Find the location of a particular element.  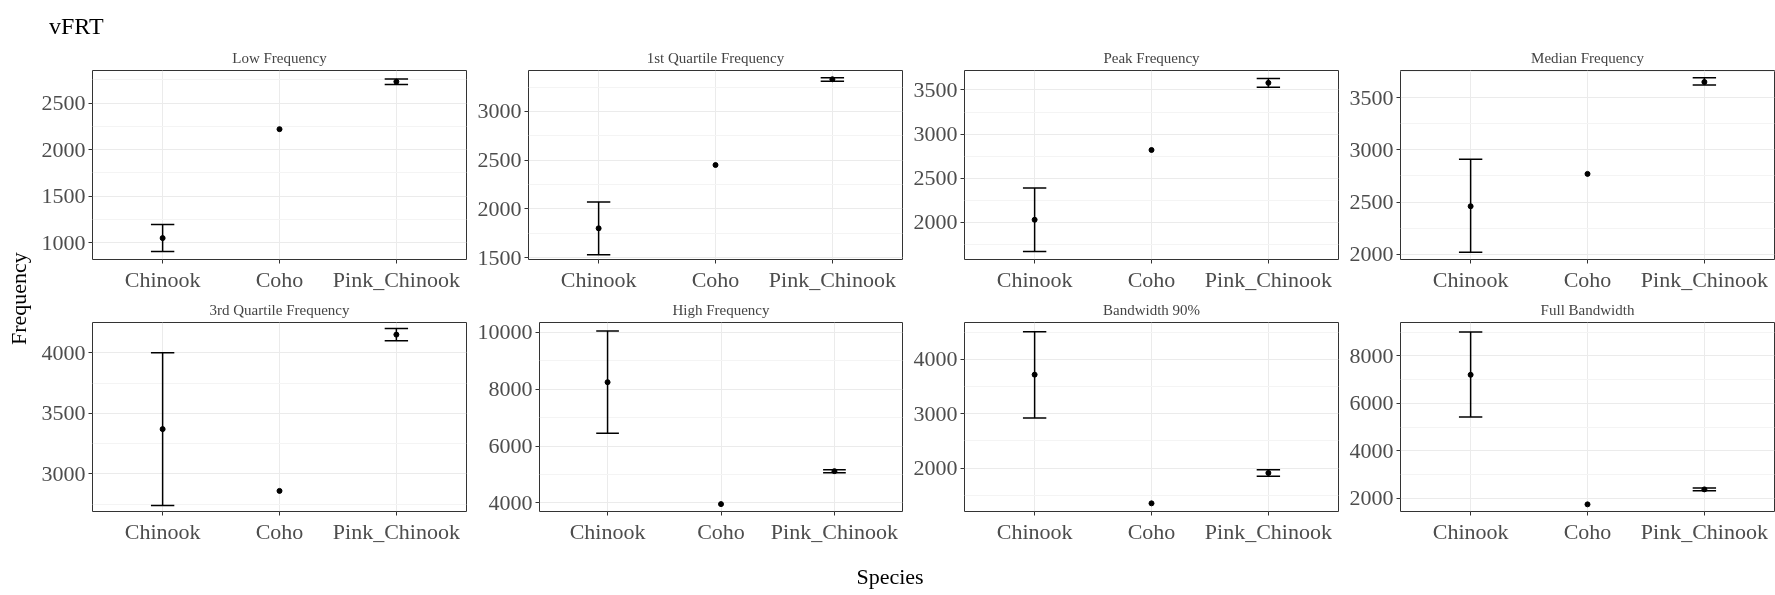

text: vFRT is located at coordinates (76, 26).